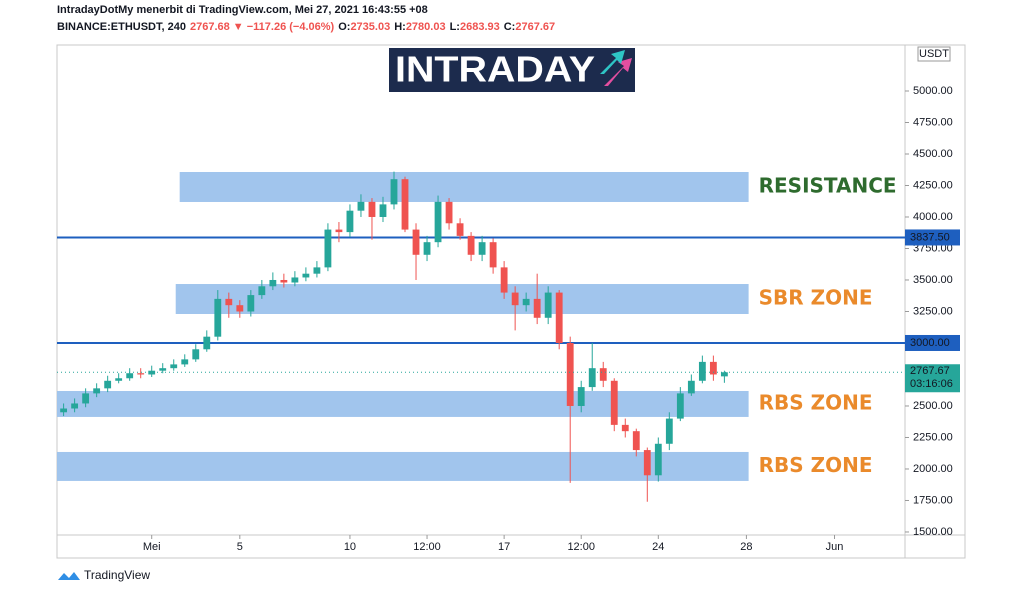 This screenshot has height=598, width=1024. I want to click on x-tick-label: Jun, so click(835, 547).